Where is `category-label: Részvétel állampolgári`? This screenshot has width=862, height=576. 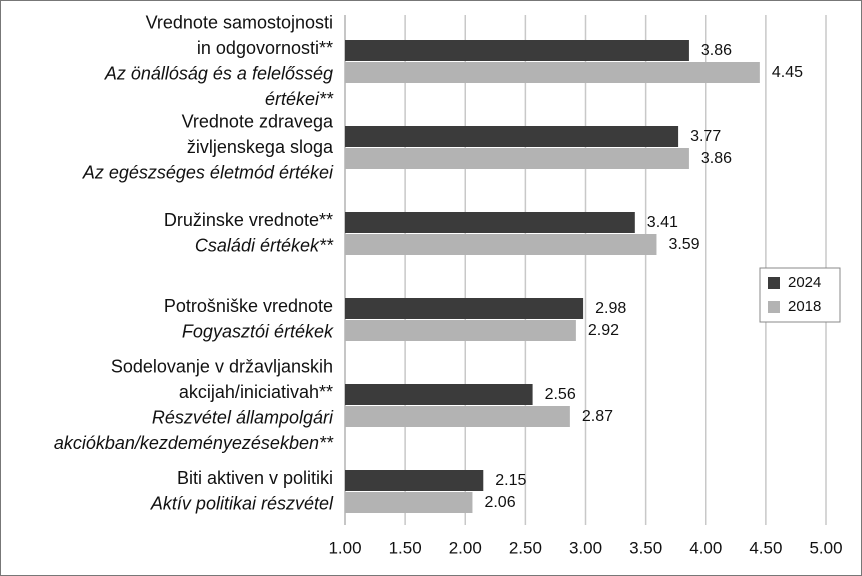
category-label: Részvétel állampolgári is located at coordinates (243, 418).